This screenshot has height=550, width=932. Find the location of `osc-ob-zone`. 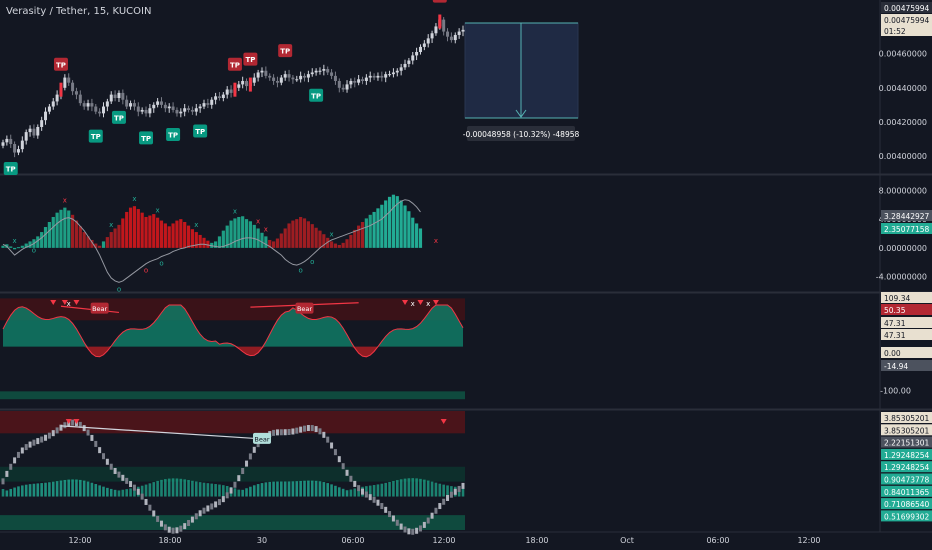

osc-ob-zone is located at coordinates (232, 309).